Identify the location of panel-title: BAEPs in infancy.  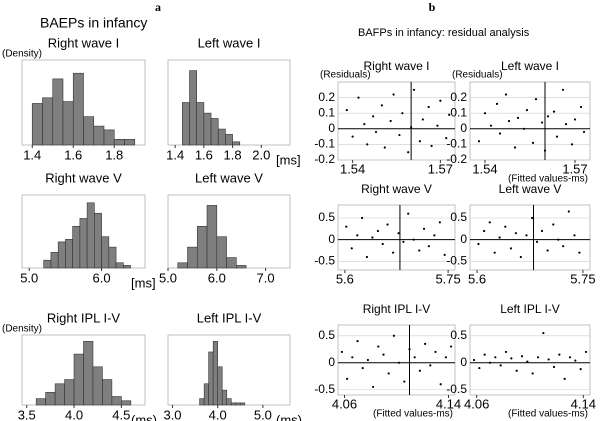
(93, 23).